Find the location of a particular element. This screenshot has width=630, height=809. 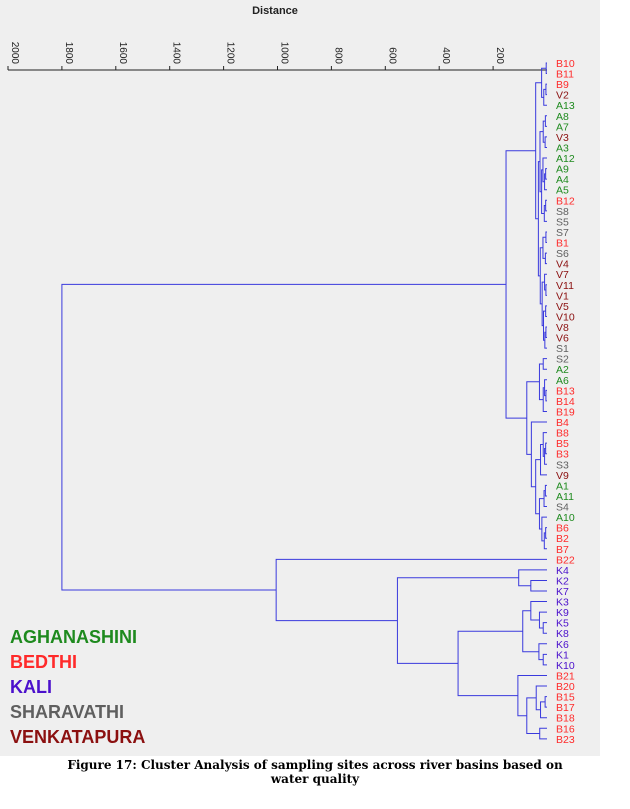

distance-axis: 2000 1800 1600 1400 1200 1000 800 600 400 200 is located at coordinates (277, 56).